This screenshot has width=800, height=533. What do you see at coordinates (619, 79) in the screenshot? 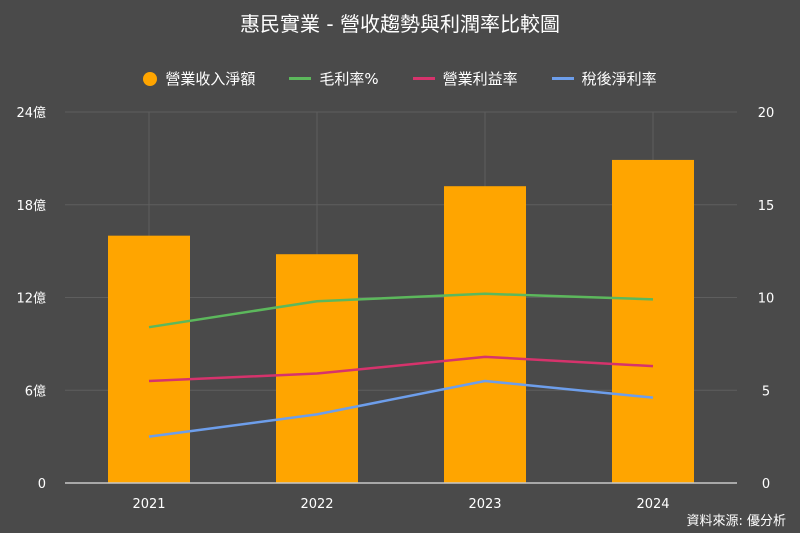
I see `legend-label-net-margin: 稅後淨利率` at bounding box center [619, 79].